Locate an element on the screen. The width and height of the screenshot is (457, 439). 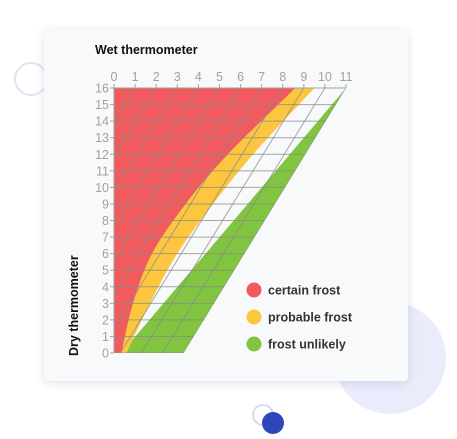
x-tick-label: 0 is located at coordinates (114, 77).